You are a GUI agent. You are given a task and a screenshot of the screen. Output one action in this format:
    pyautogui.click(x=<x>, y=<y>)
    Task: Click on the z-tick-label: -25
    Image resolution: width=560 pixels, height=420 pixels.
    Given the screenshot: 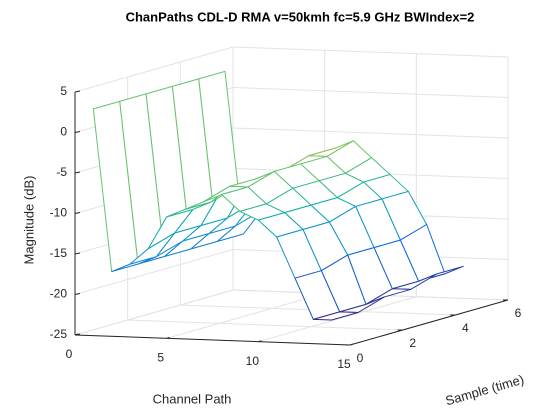 What is the action you would take?
    pyautogui.click(x=59, y=334)
    